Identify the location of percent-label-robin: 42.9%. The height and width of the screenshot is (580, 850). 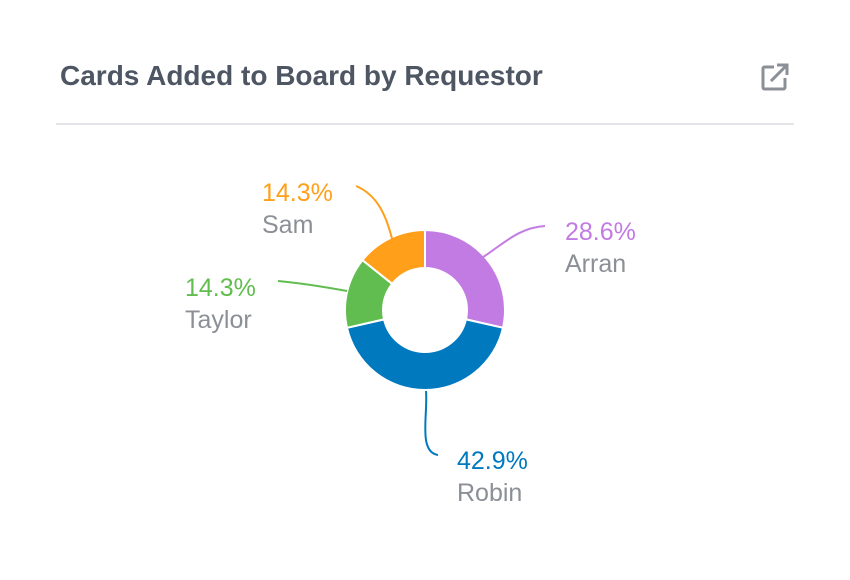
(492, 461).